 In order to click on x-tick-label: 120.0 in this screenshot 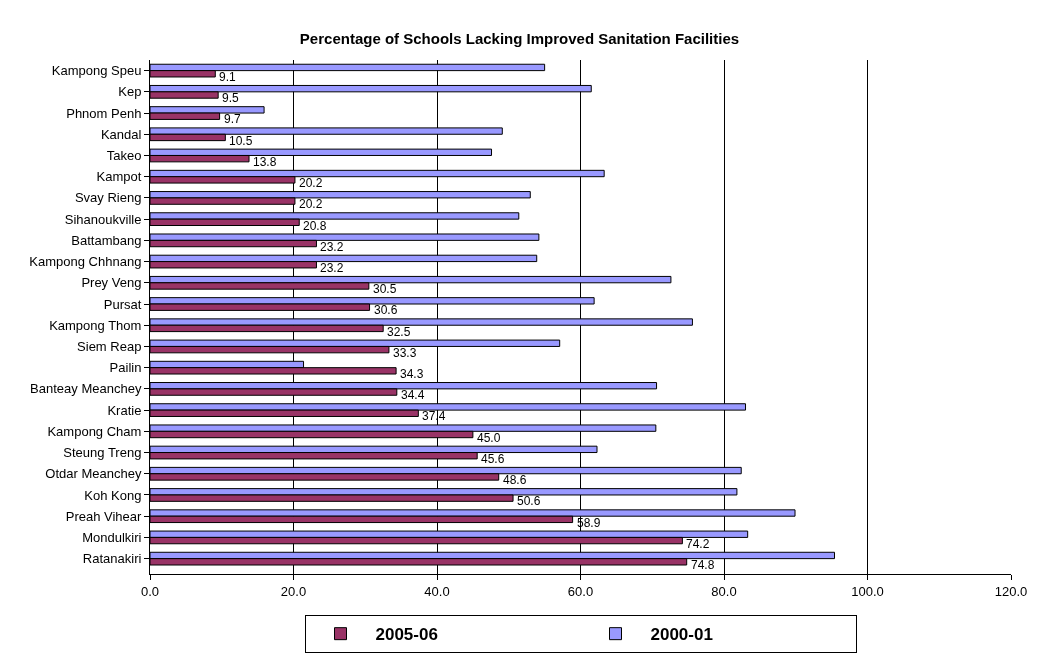, I will do `click(1011, 591)`.